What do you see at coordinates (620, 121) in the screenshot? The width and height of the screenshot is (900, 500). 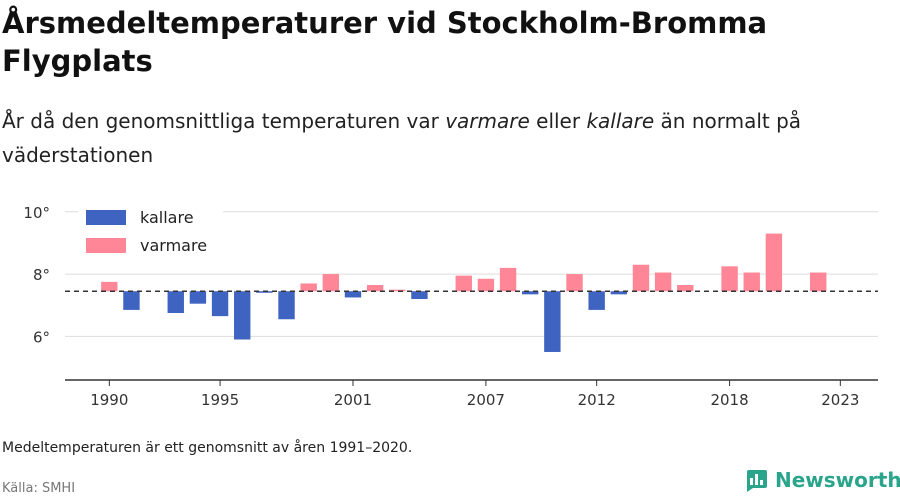 I see `subtitle-cold-word: kallare` at bounding box center [620, 121].